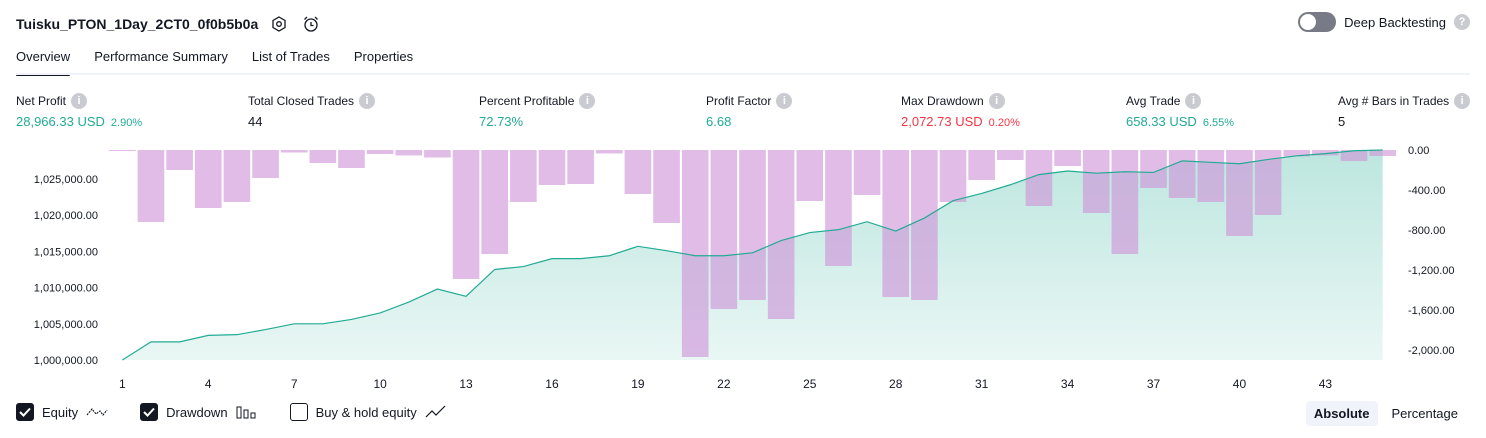  What do you see at coordinates (279, 24) in the screenshot?
I see `settings-icon` at bounding box center [279, 24].